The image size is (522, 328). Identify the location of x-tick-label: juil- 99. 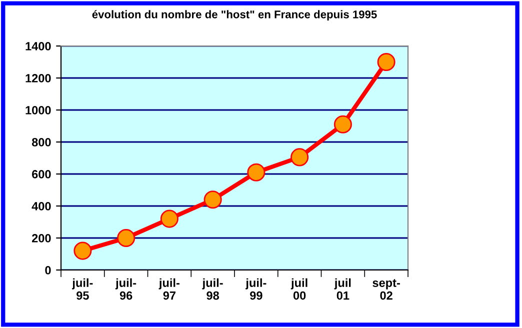
(256, 289).